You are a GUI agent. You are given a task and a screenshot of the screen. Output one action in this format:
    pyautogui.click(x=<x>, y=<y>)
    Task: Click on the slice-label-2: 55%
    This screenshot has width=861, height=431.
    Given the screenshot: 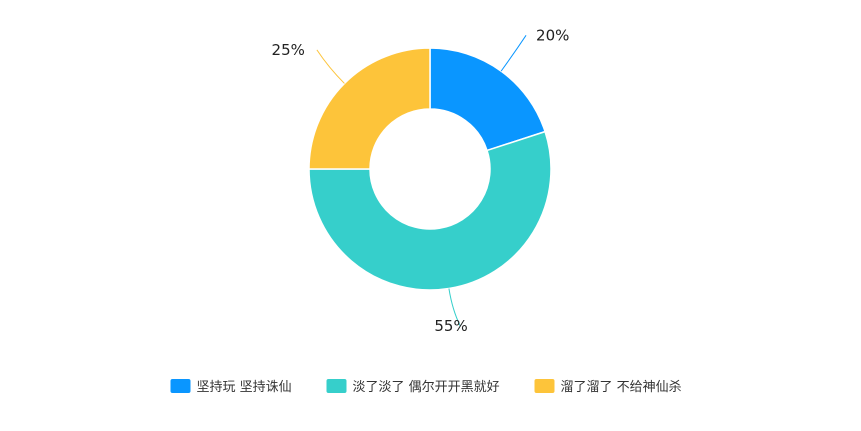 What is the action you would take?
    pyautogui.click(x=450, y=326)
    